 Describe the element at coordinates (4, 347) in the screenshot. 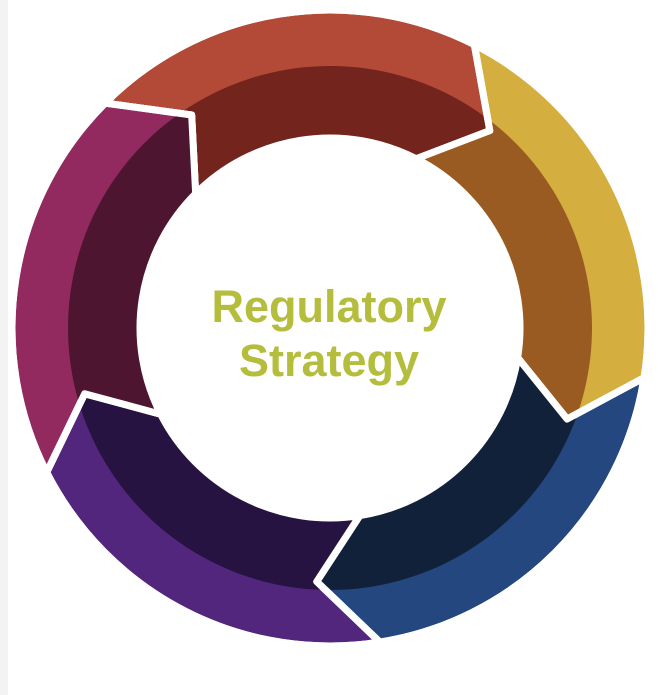

I see `left-edge-strip` at that location.